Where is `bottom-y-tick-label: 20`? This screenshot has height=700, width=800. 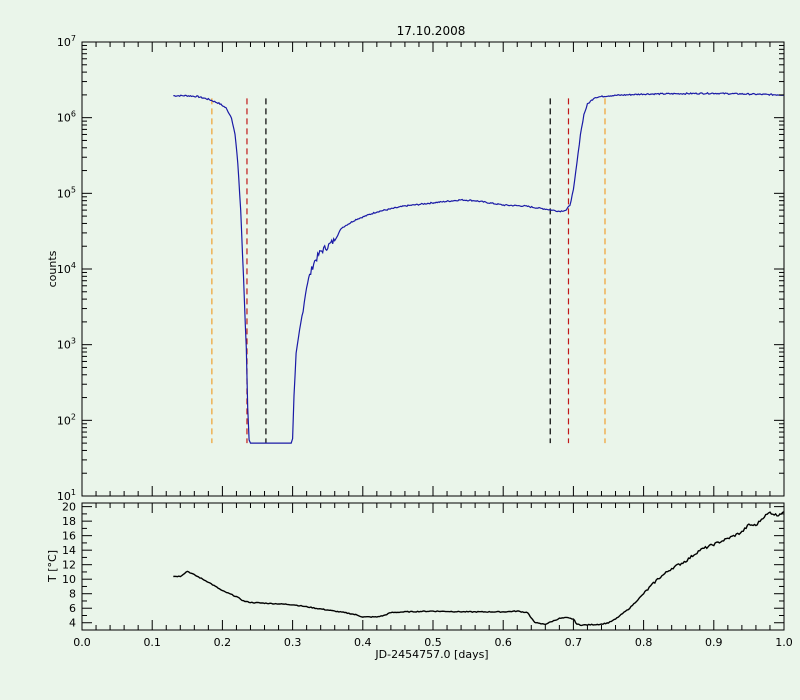
bottom-y-tick-label: 20 is located at coordinates (69, 507).